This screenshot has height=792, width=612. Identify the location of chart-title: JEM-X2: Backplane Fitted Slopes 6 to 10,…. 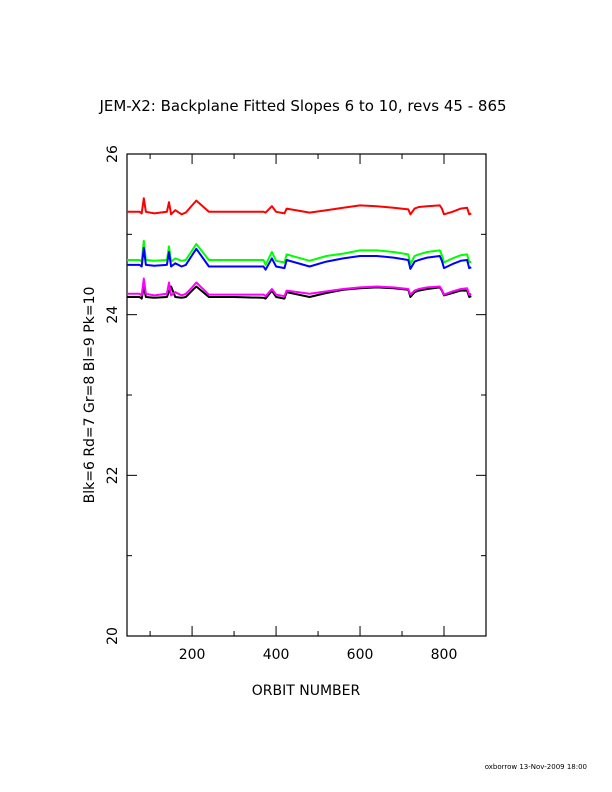
(302, 106).